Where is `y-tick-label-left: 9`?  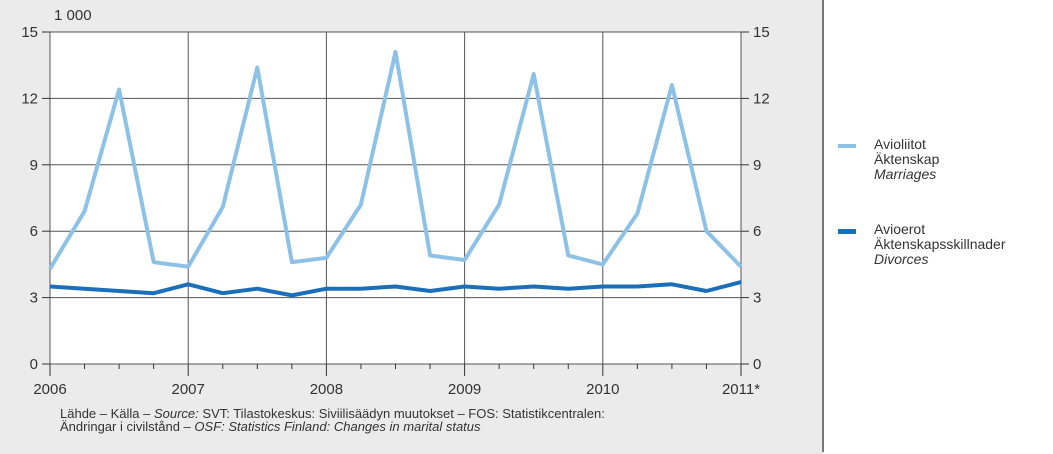
y-tick-label-left: 9 is located at coordinates (34, 165).